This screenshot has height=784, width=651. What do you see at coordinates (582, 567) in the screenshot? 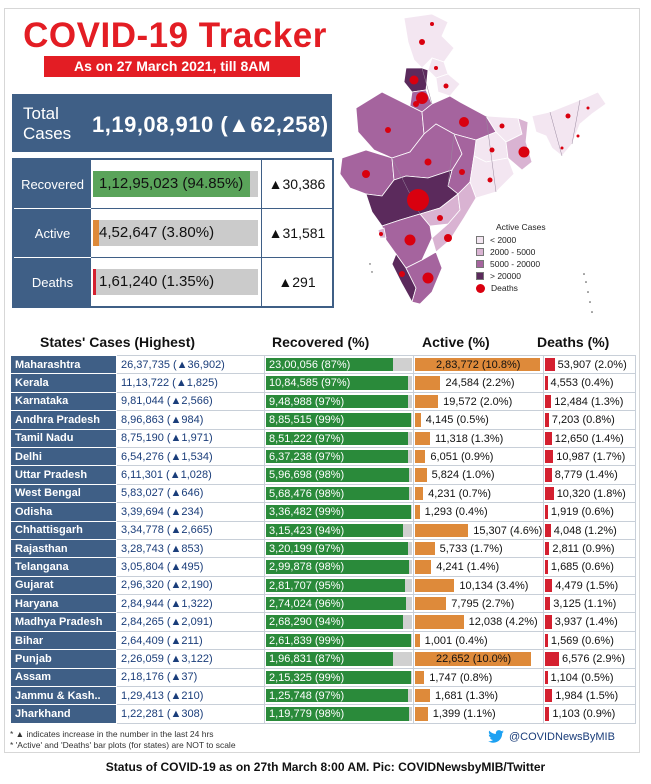
I see `deaths-value: 1,685 (0.6%)` at bounding box center [582, 567].